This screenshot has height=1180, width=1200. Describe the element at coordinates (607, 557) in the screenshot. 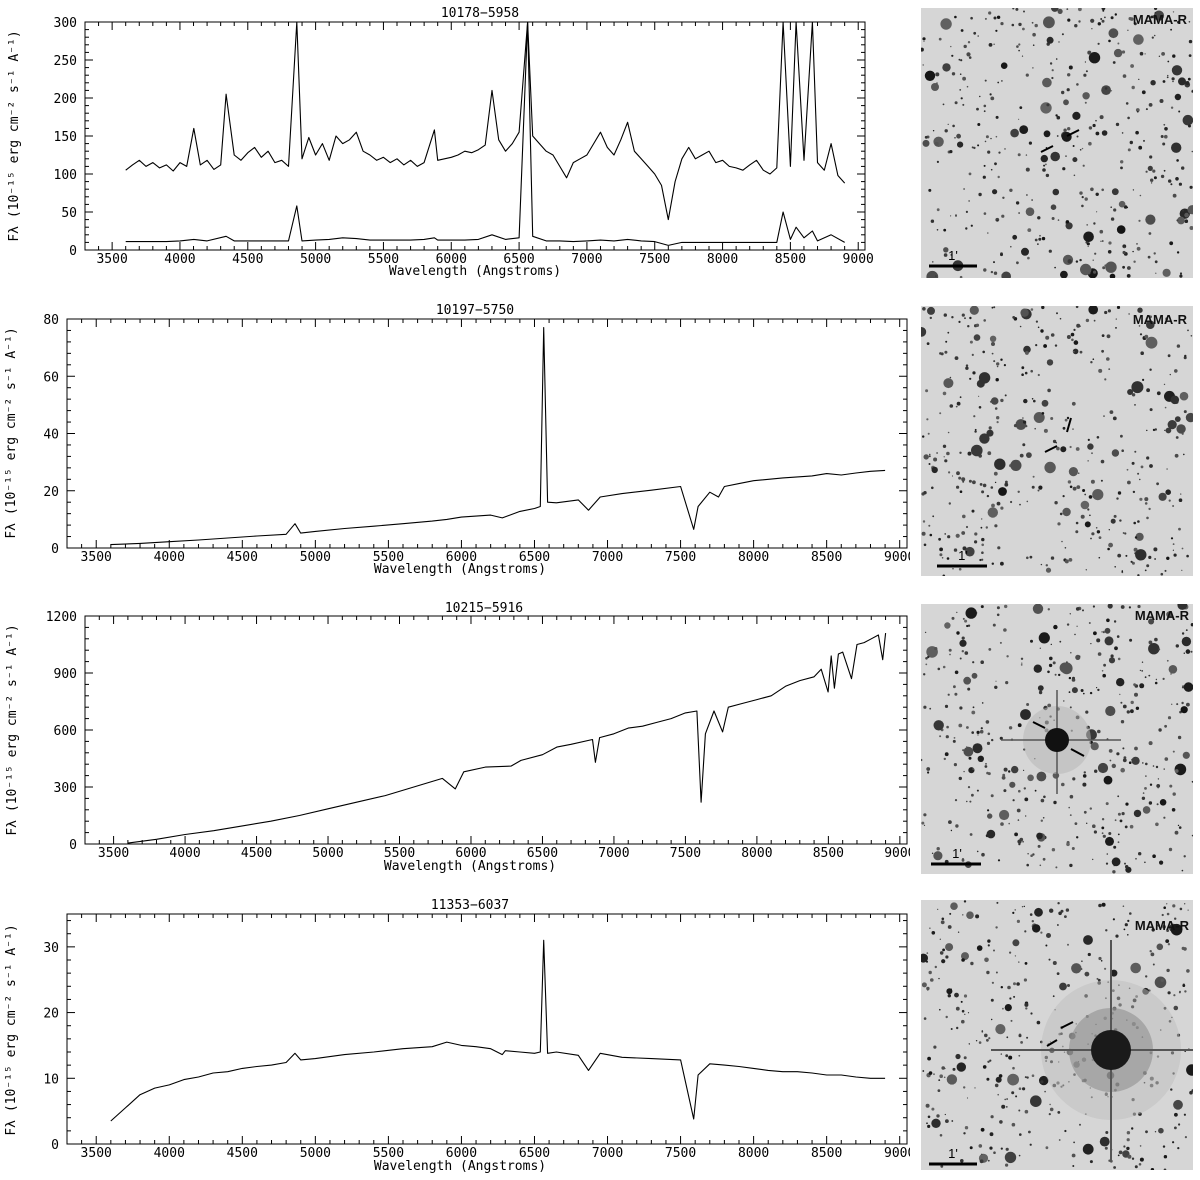

I see `x-tick-label: 7000` at that location.